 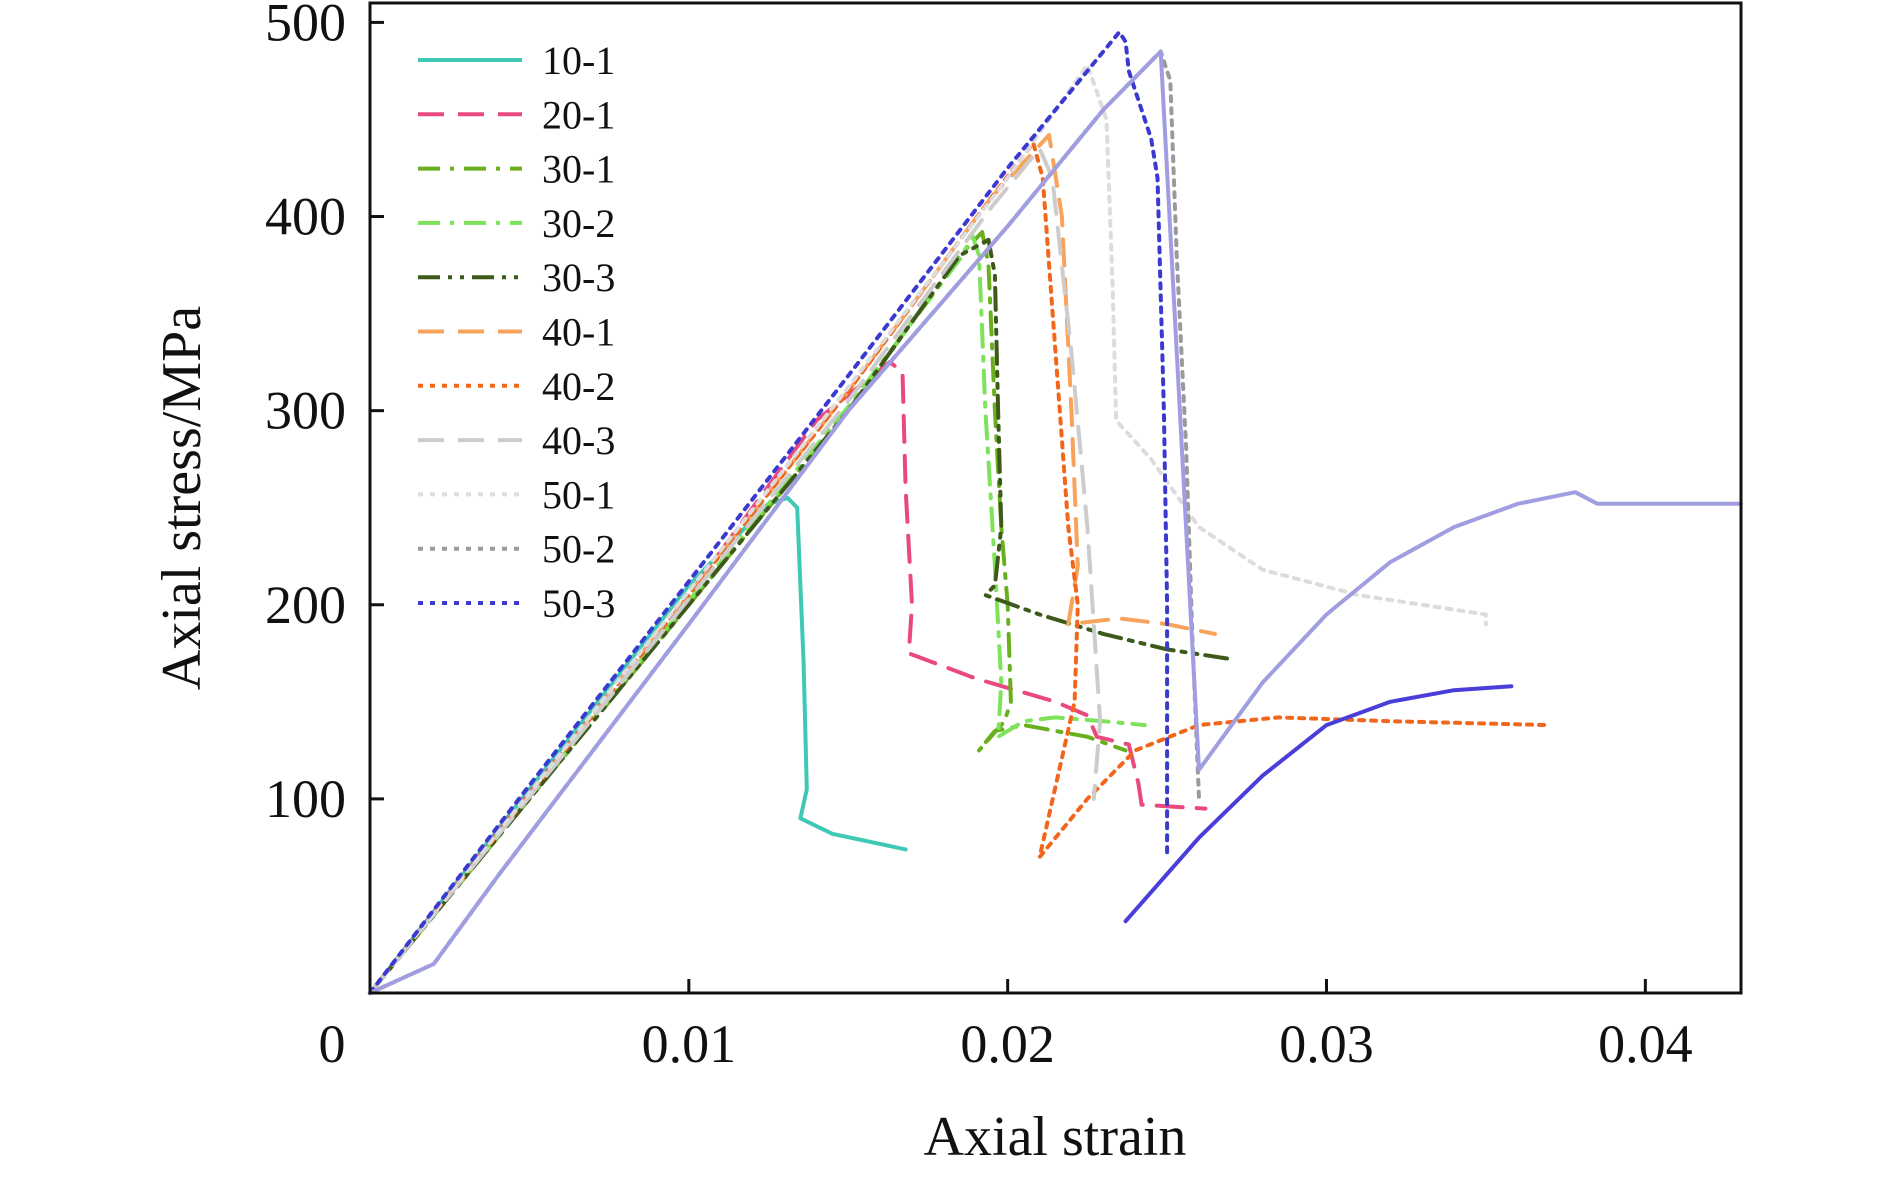 I want to click on legend-label-30-1: 30-1, so click(x=578, y=169).